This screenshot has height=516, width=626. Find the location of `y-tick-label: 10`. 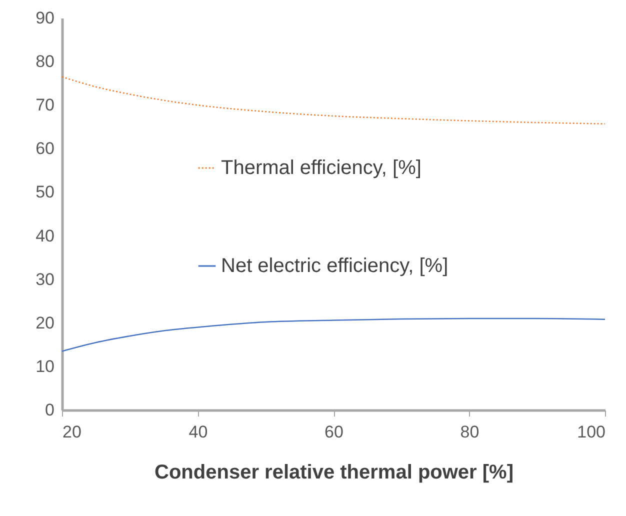

y-tick-label: 10 is located at coordinates (45, 366).